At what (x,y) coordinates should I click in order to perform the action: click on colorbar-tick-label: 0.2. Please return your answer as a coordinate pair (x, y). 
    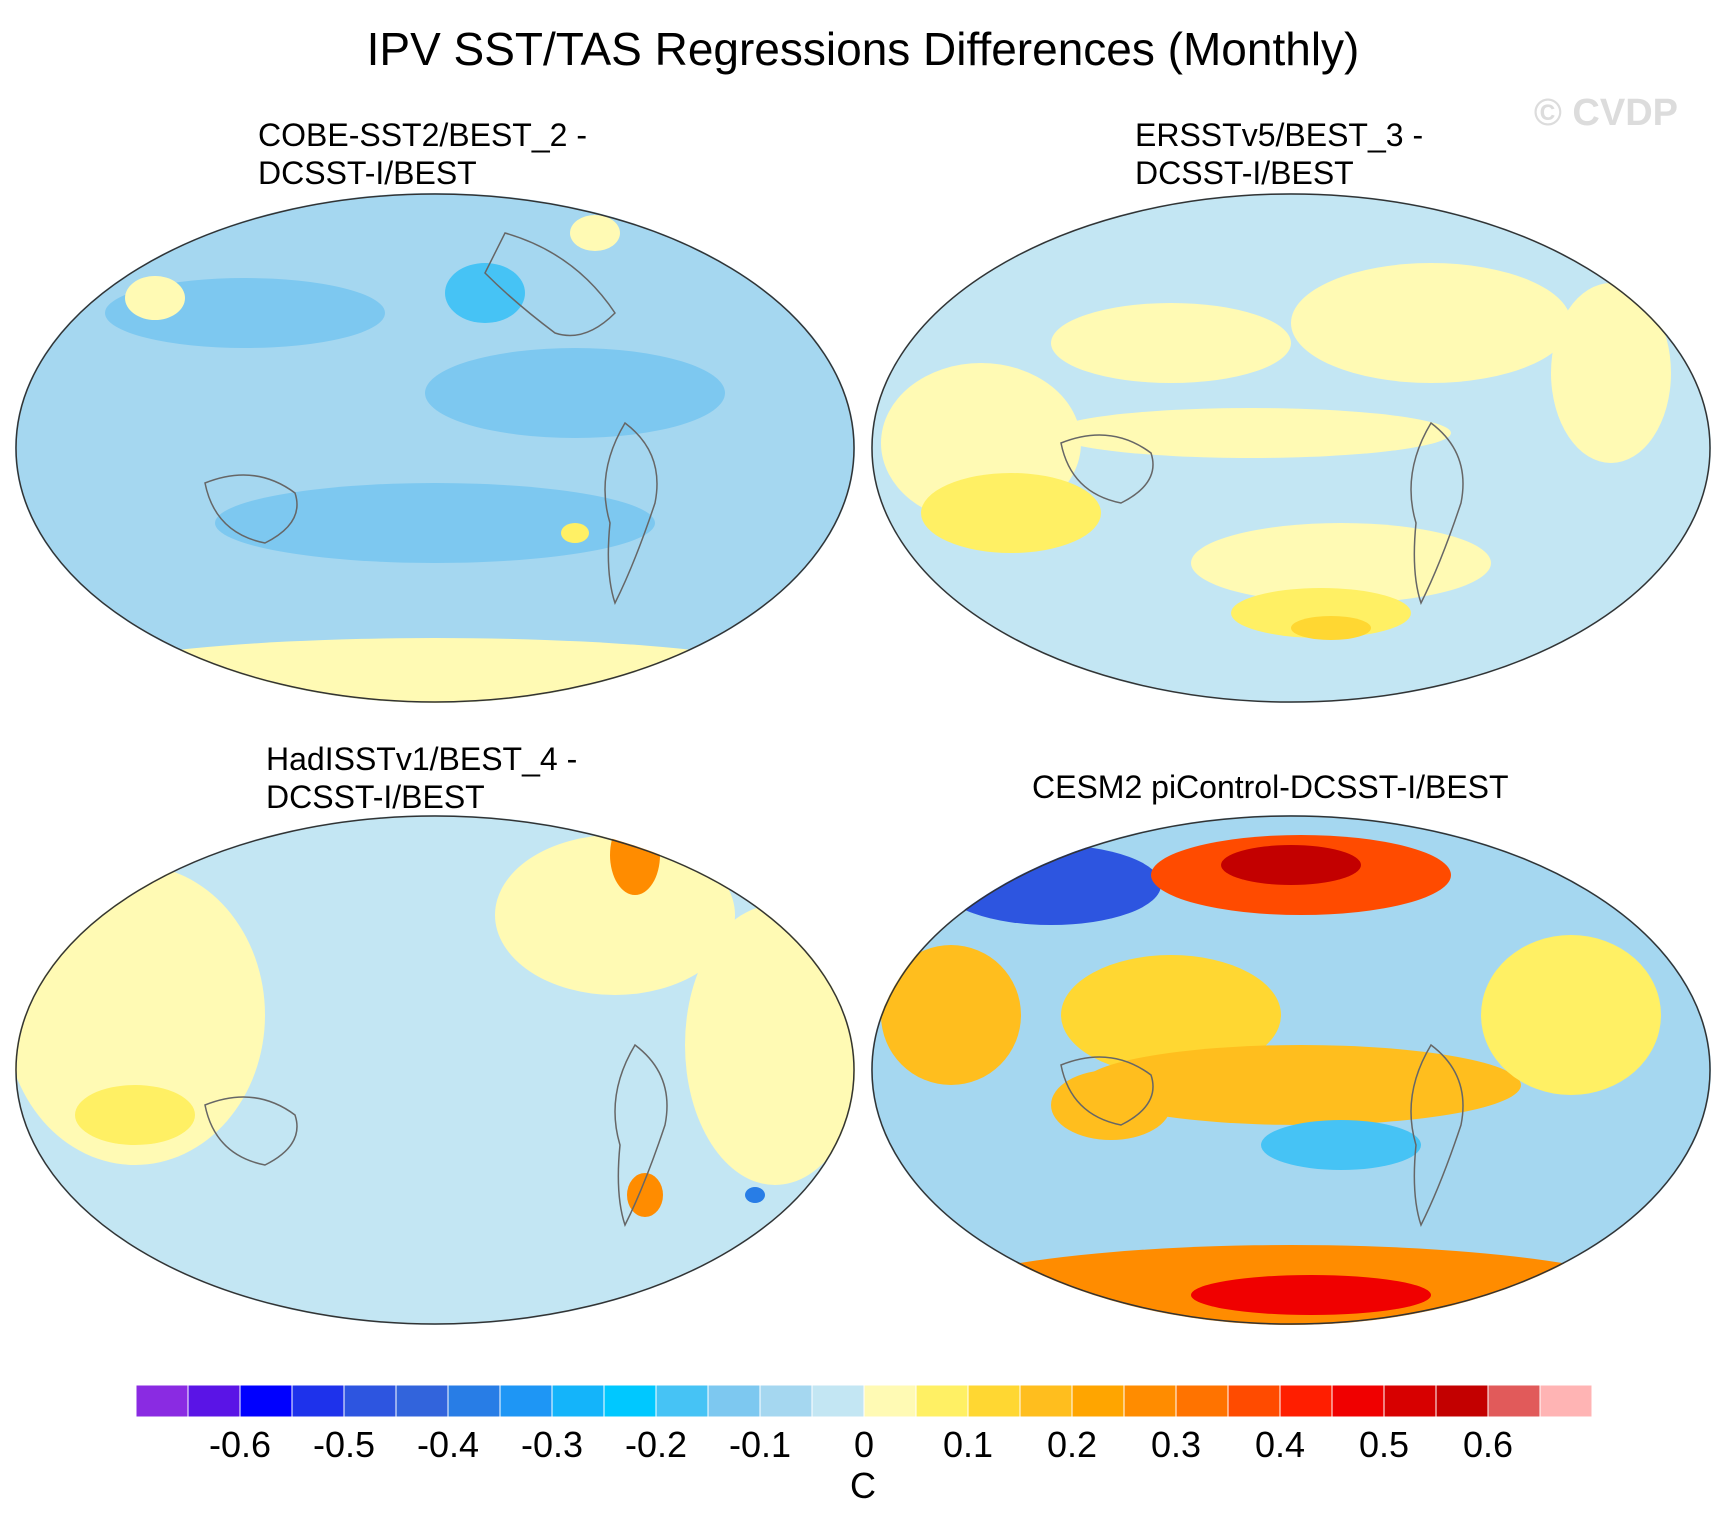
    Looking at the image, I should click on (1072, 1444).